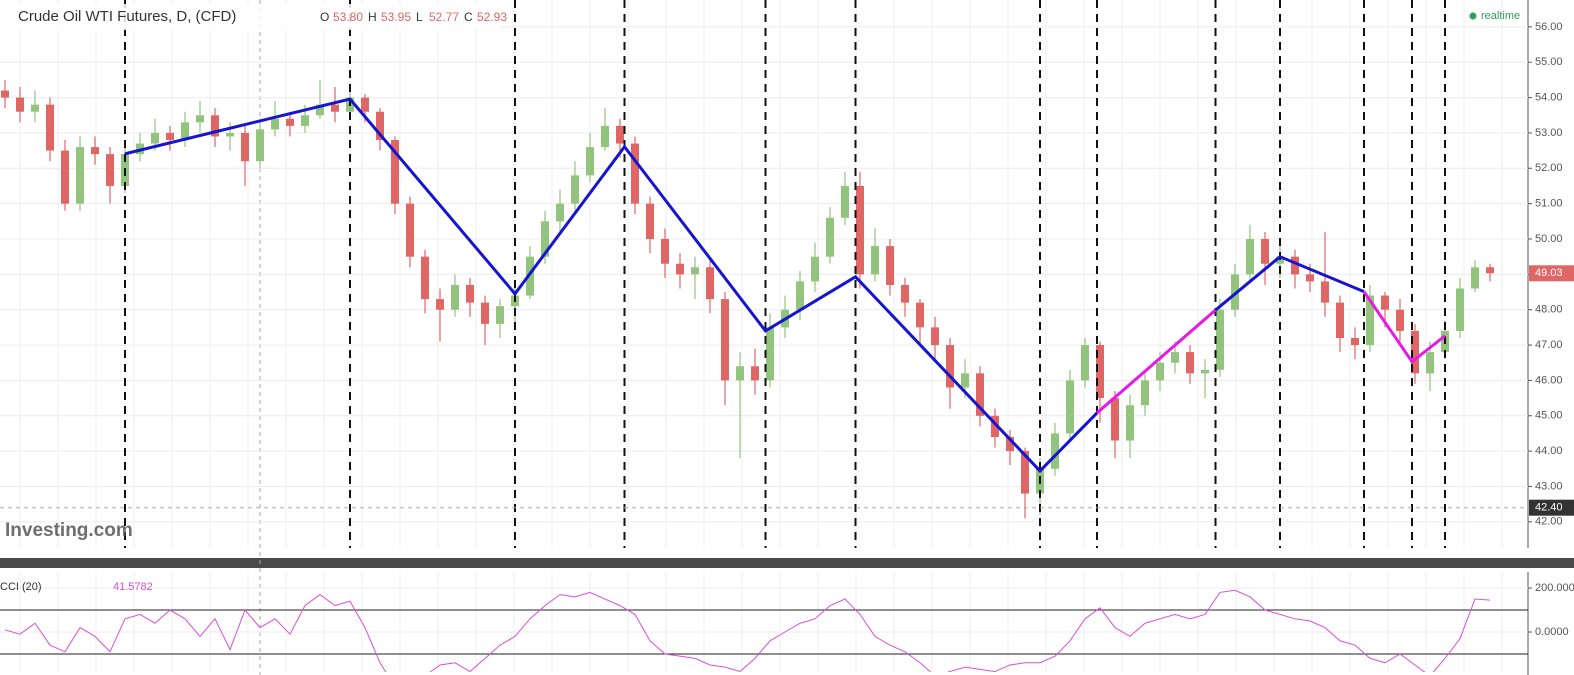 The image size is (1574, 675). I want to click on readout-key: H, so click(372, 17).